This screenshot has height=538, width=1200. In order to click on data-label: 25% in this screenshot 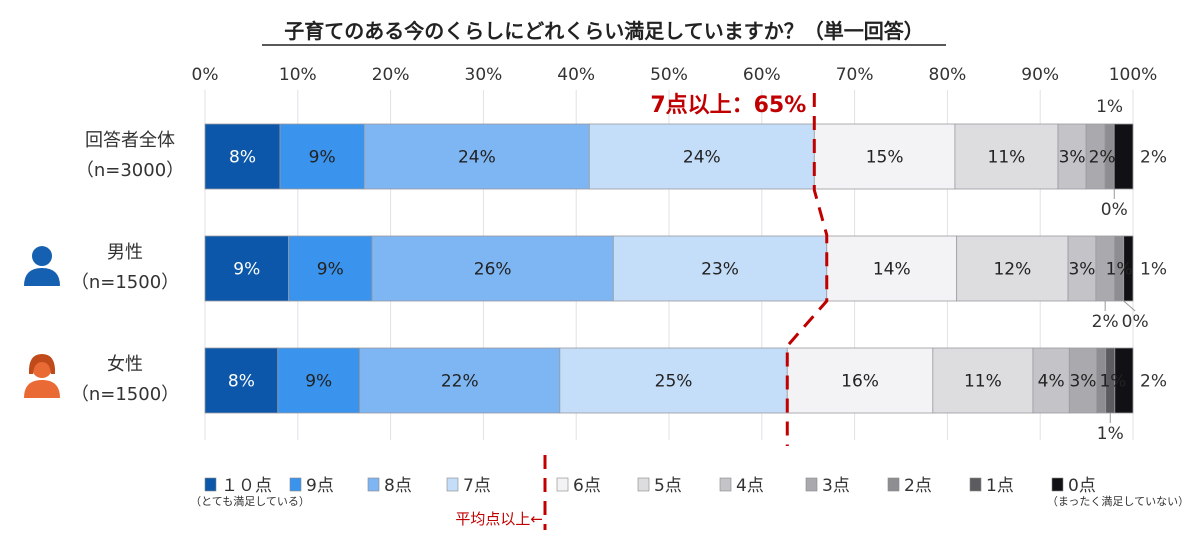, I will do `click(674, 382)`.